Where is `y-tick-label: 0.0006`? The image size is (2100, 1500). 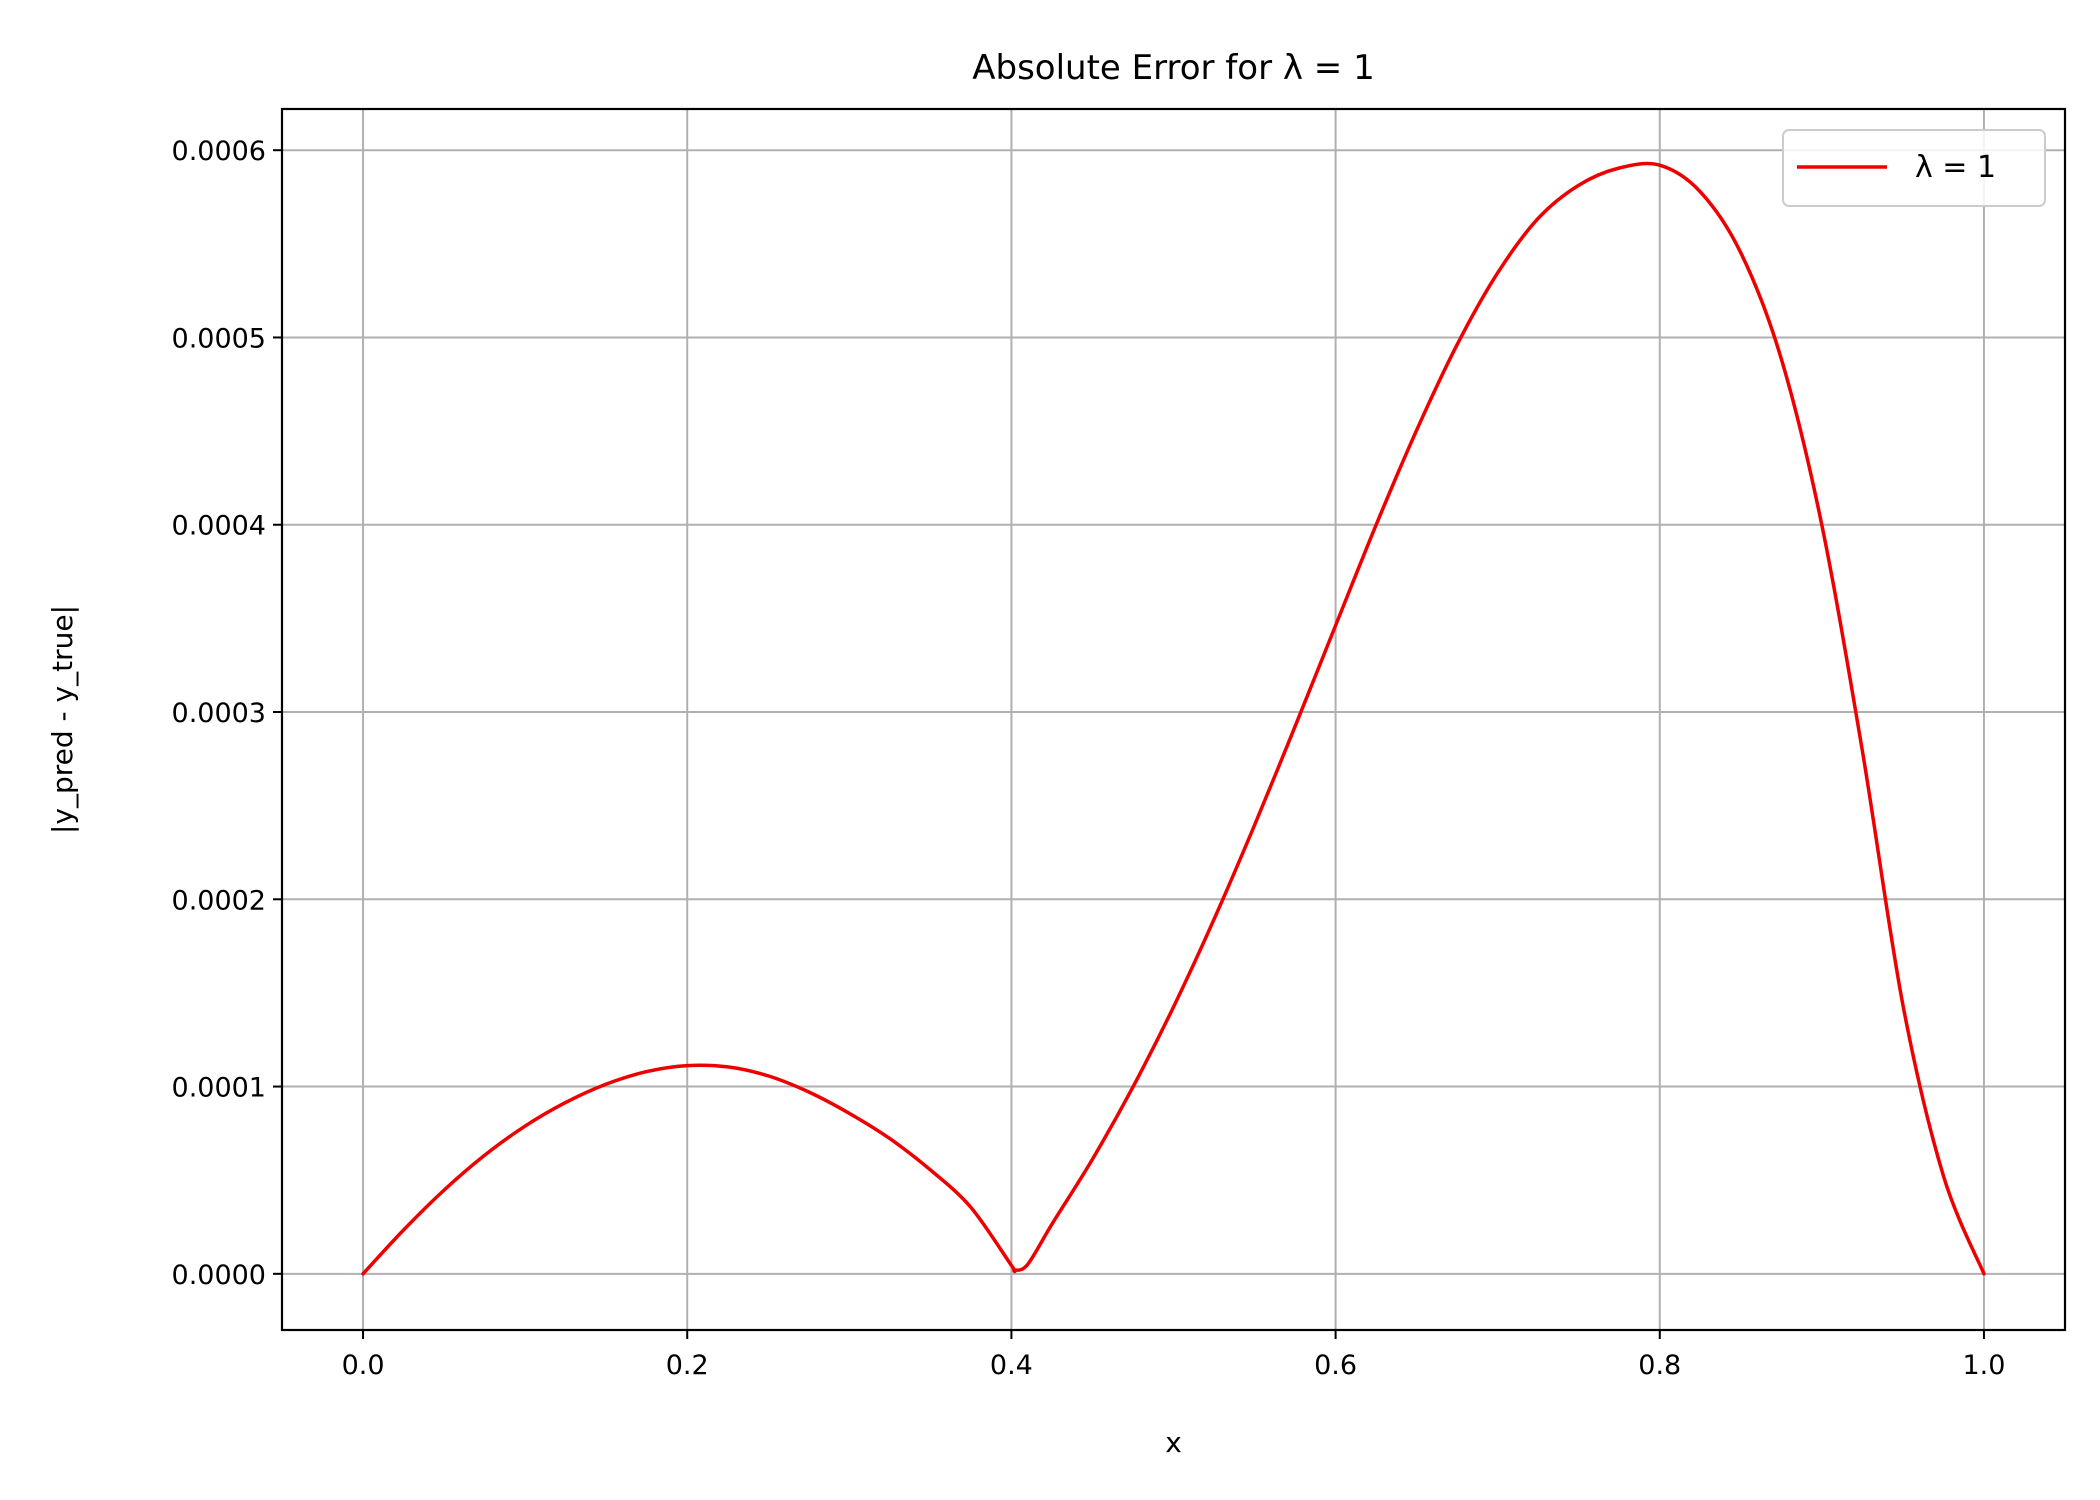 y-tick-label: 0.0006 is located at coordinates (219, 151).